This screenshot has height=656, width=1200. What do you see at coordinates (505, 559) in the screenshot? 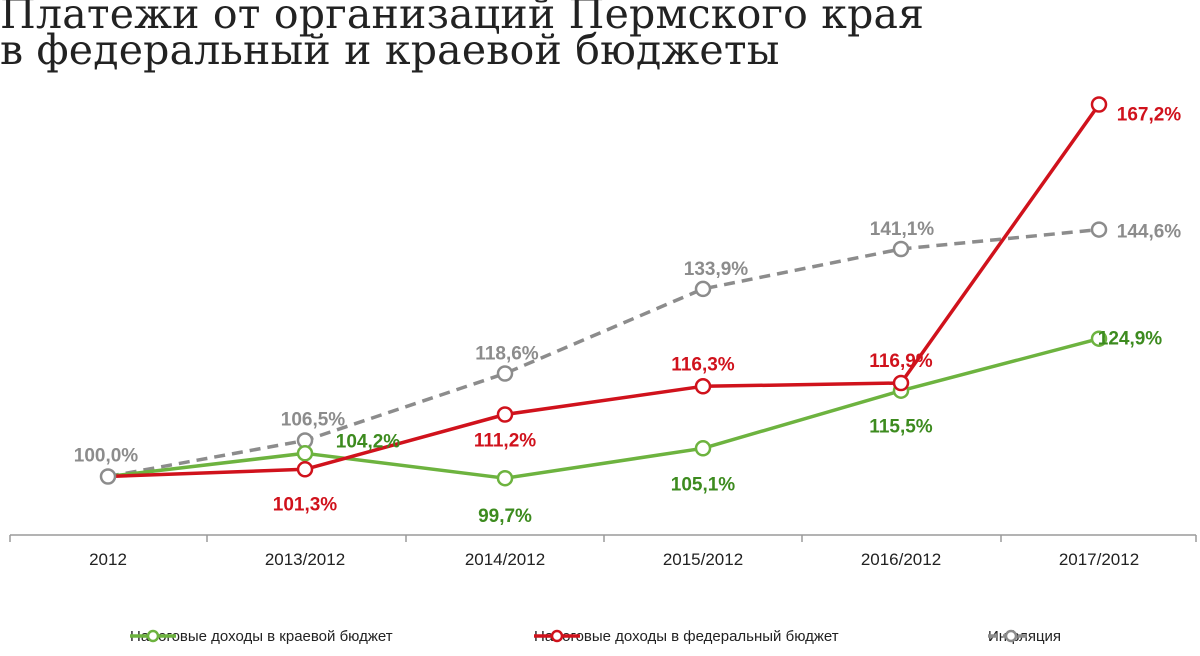
I see `x-tick-label-2: 2014/2012` at bounding box center [505, 559].